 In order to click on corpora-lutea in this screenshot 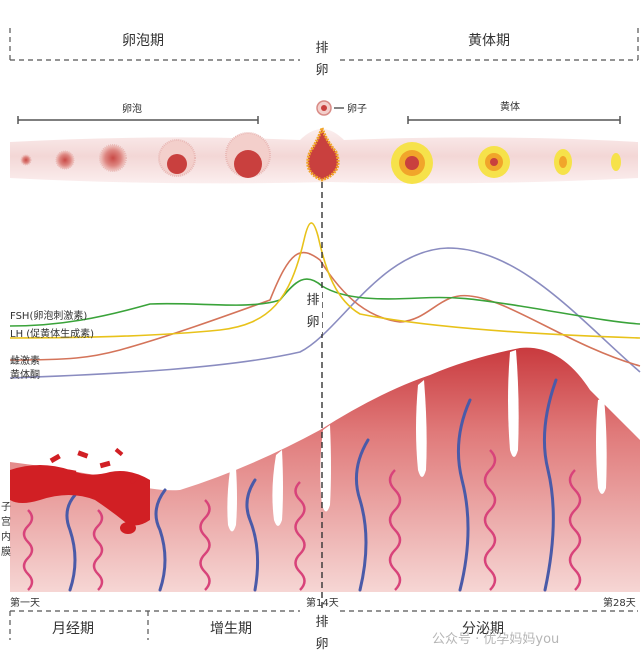, I will do `click(506, 163)`.